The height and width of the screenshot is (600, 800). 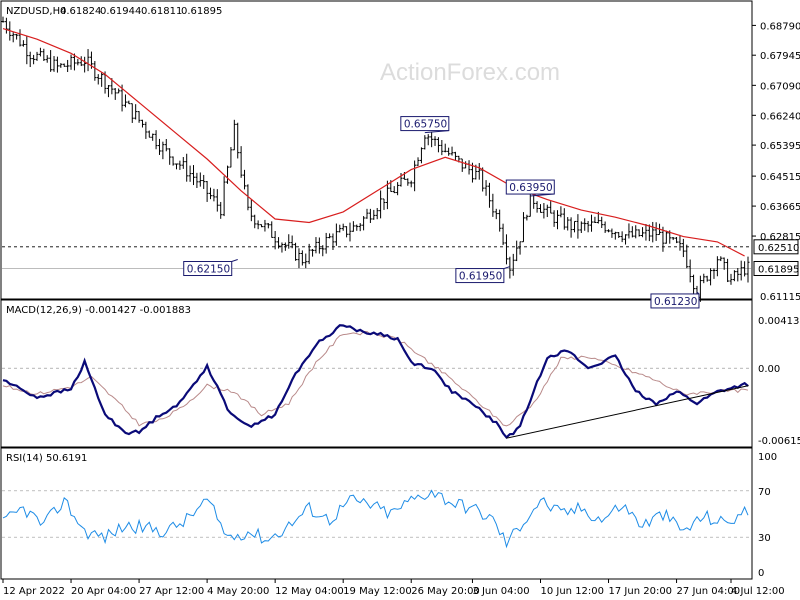 I want to click on price-tag-label: 0.61895, so click(x=778, y=269).